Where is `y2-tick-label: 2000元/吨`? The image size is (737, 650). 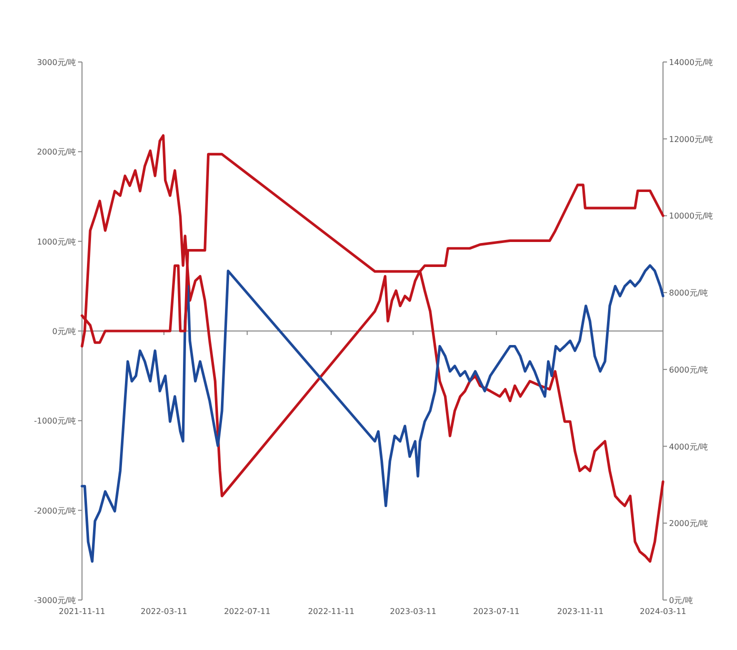
y2-tick-label: 2000元/吨 is located at coordinates (688, 523).